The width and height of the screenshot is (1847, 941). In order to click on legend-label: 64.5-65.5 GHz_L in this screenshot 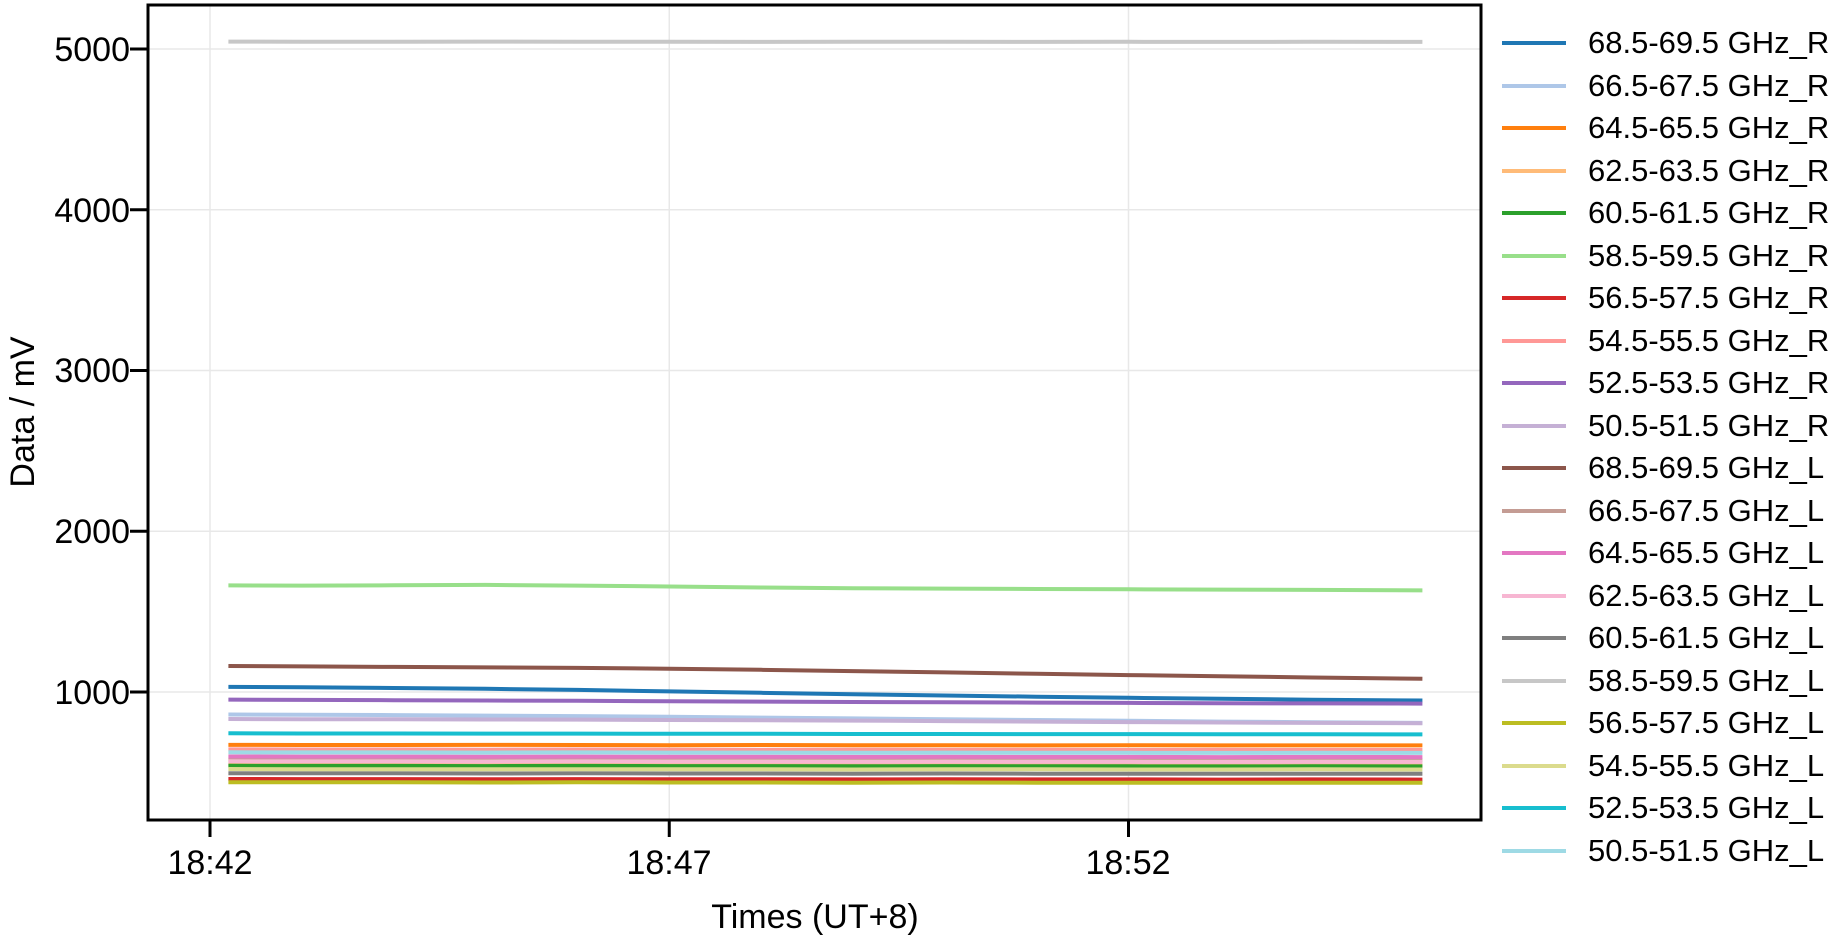, I will do `click(1706, 553)`.